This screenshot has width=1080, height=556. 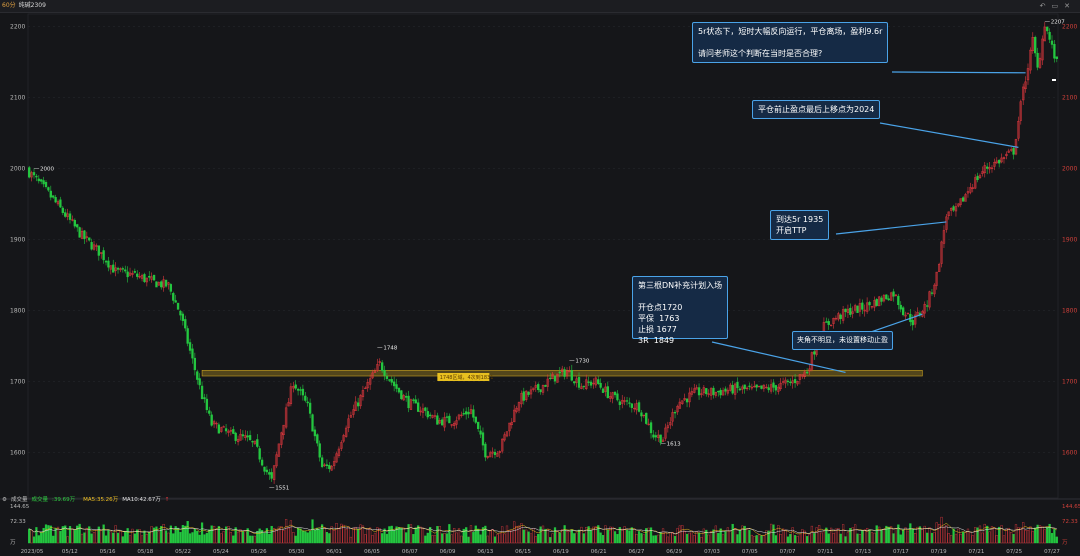 I want to click on price-tick-right: 1700, so click(x=1069, y=382).